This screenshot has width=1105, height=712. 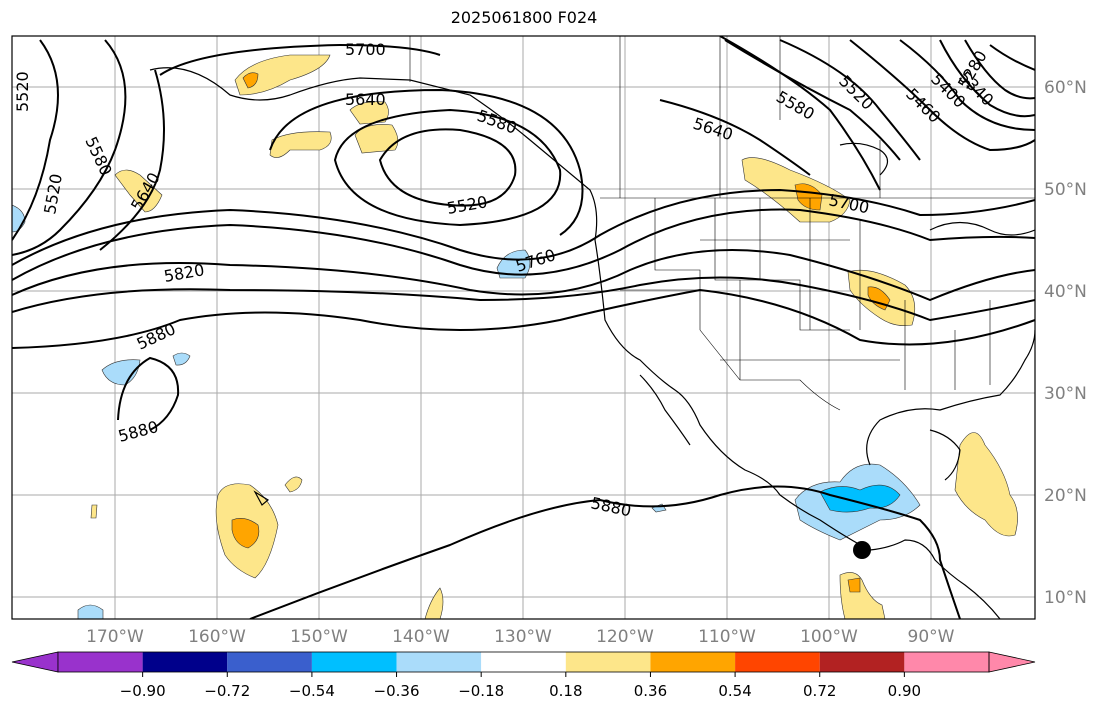 I want to click on lat-tick-label: 60°N, so click(x=1065, y=88).